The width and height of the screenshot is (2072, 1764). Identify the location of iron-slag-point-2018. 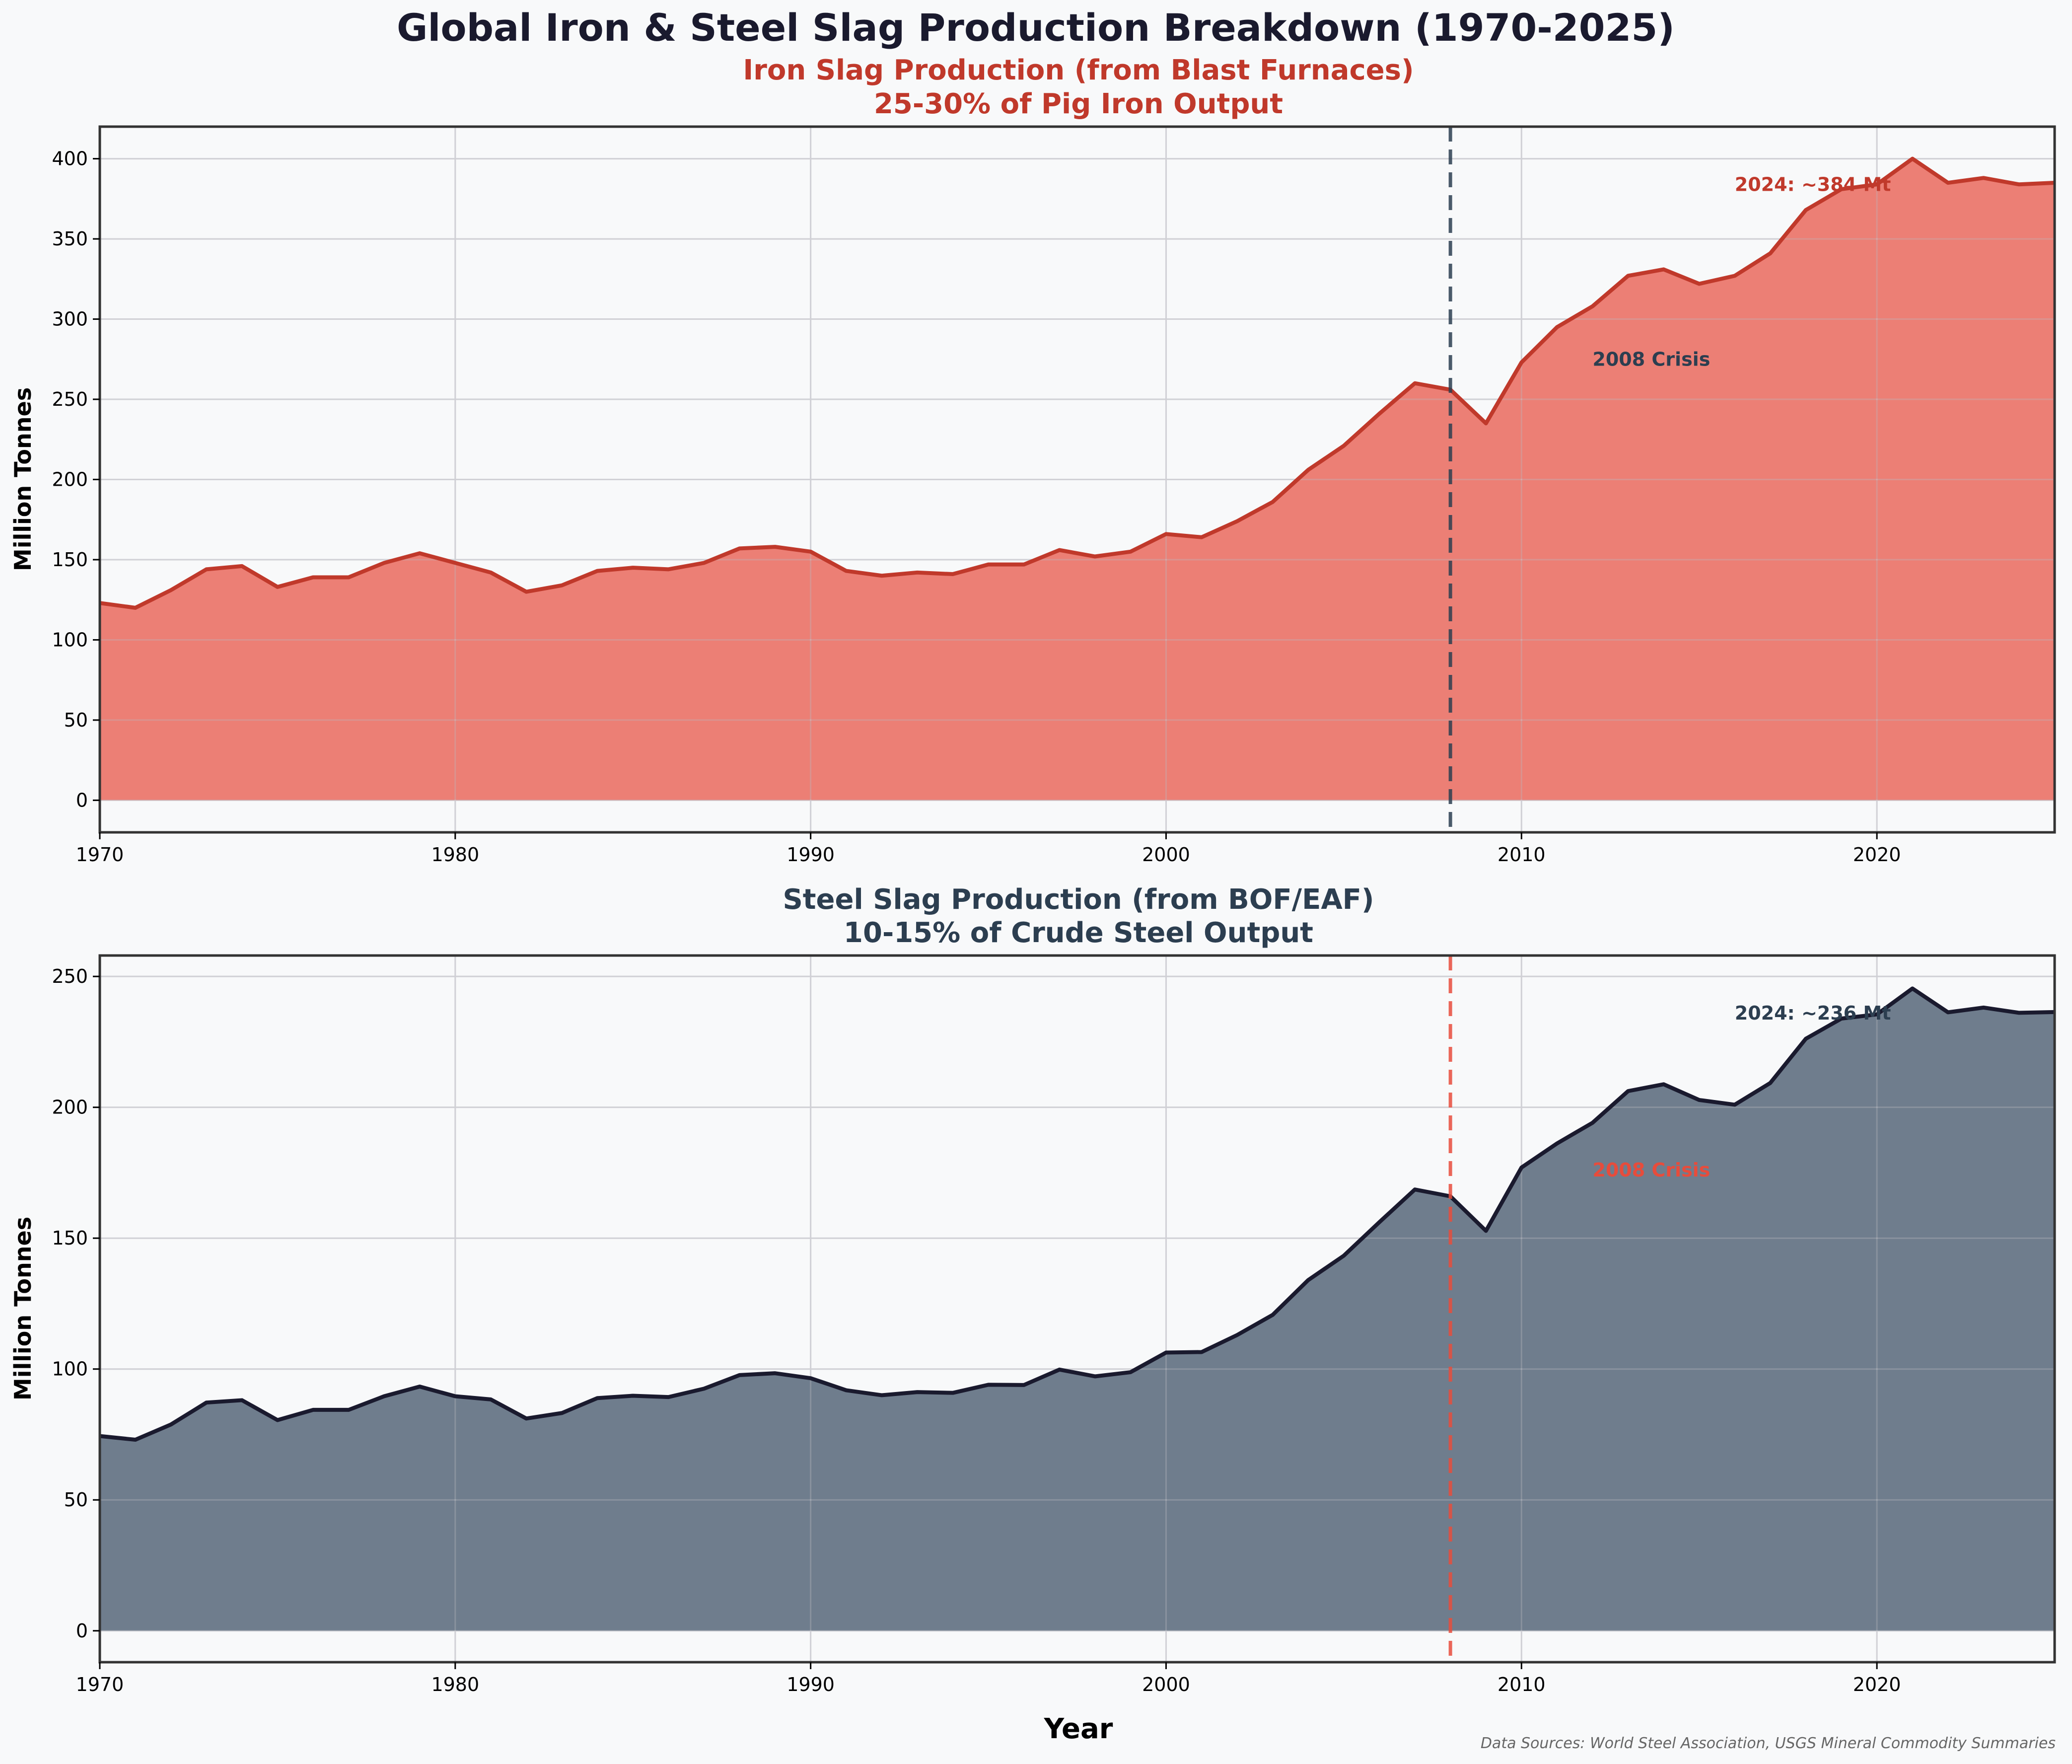
(1805, 210).